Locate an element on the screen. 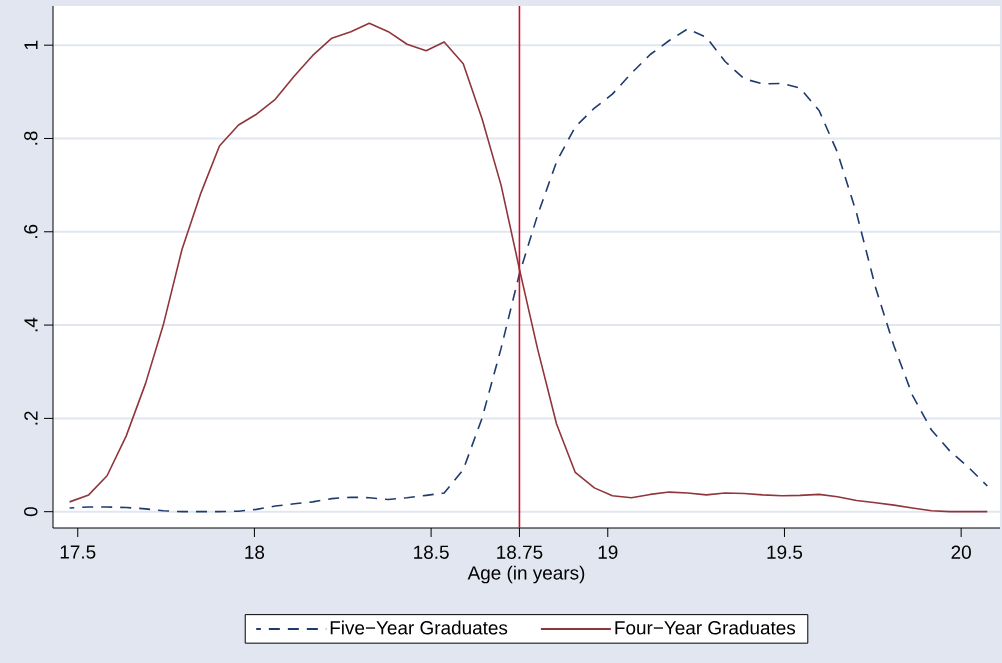  y-tick-label: .8 is located at coordinates (31, 138).